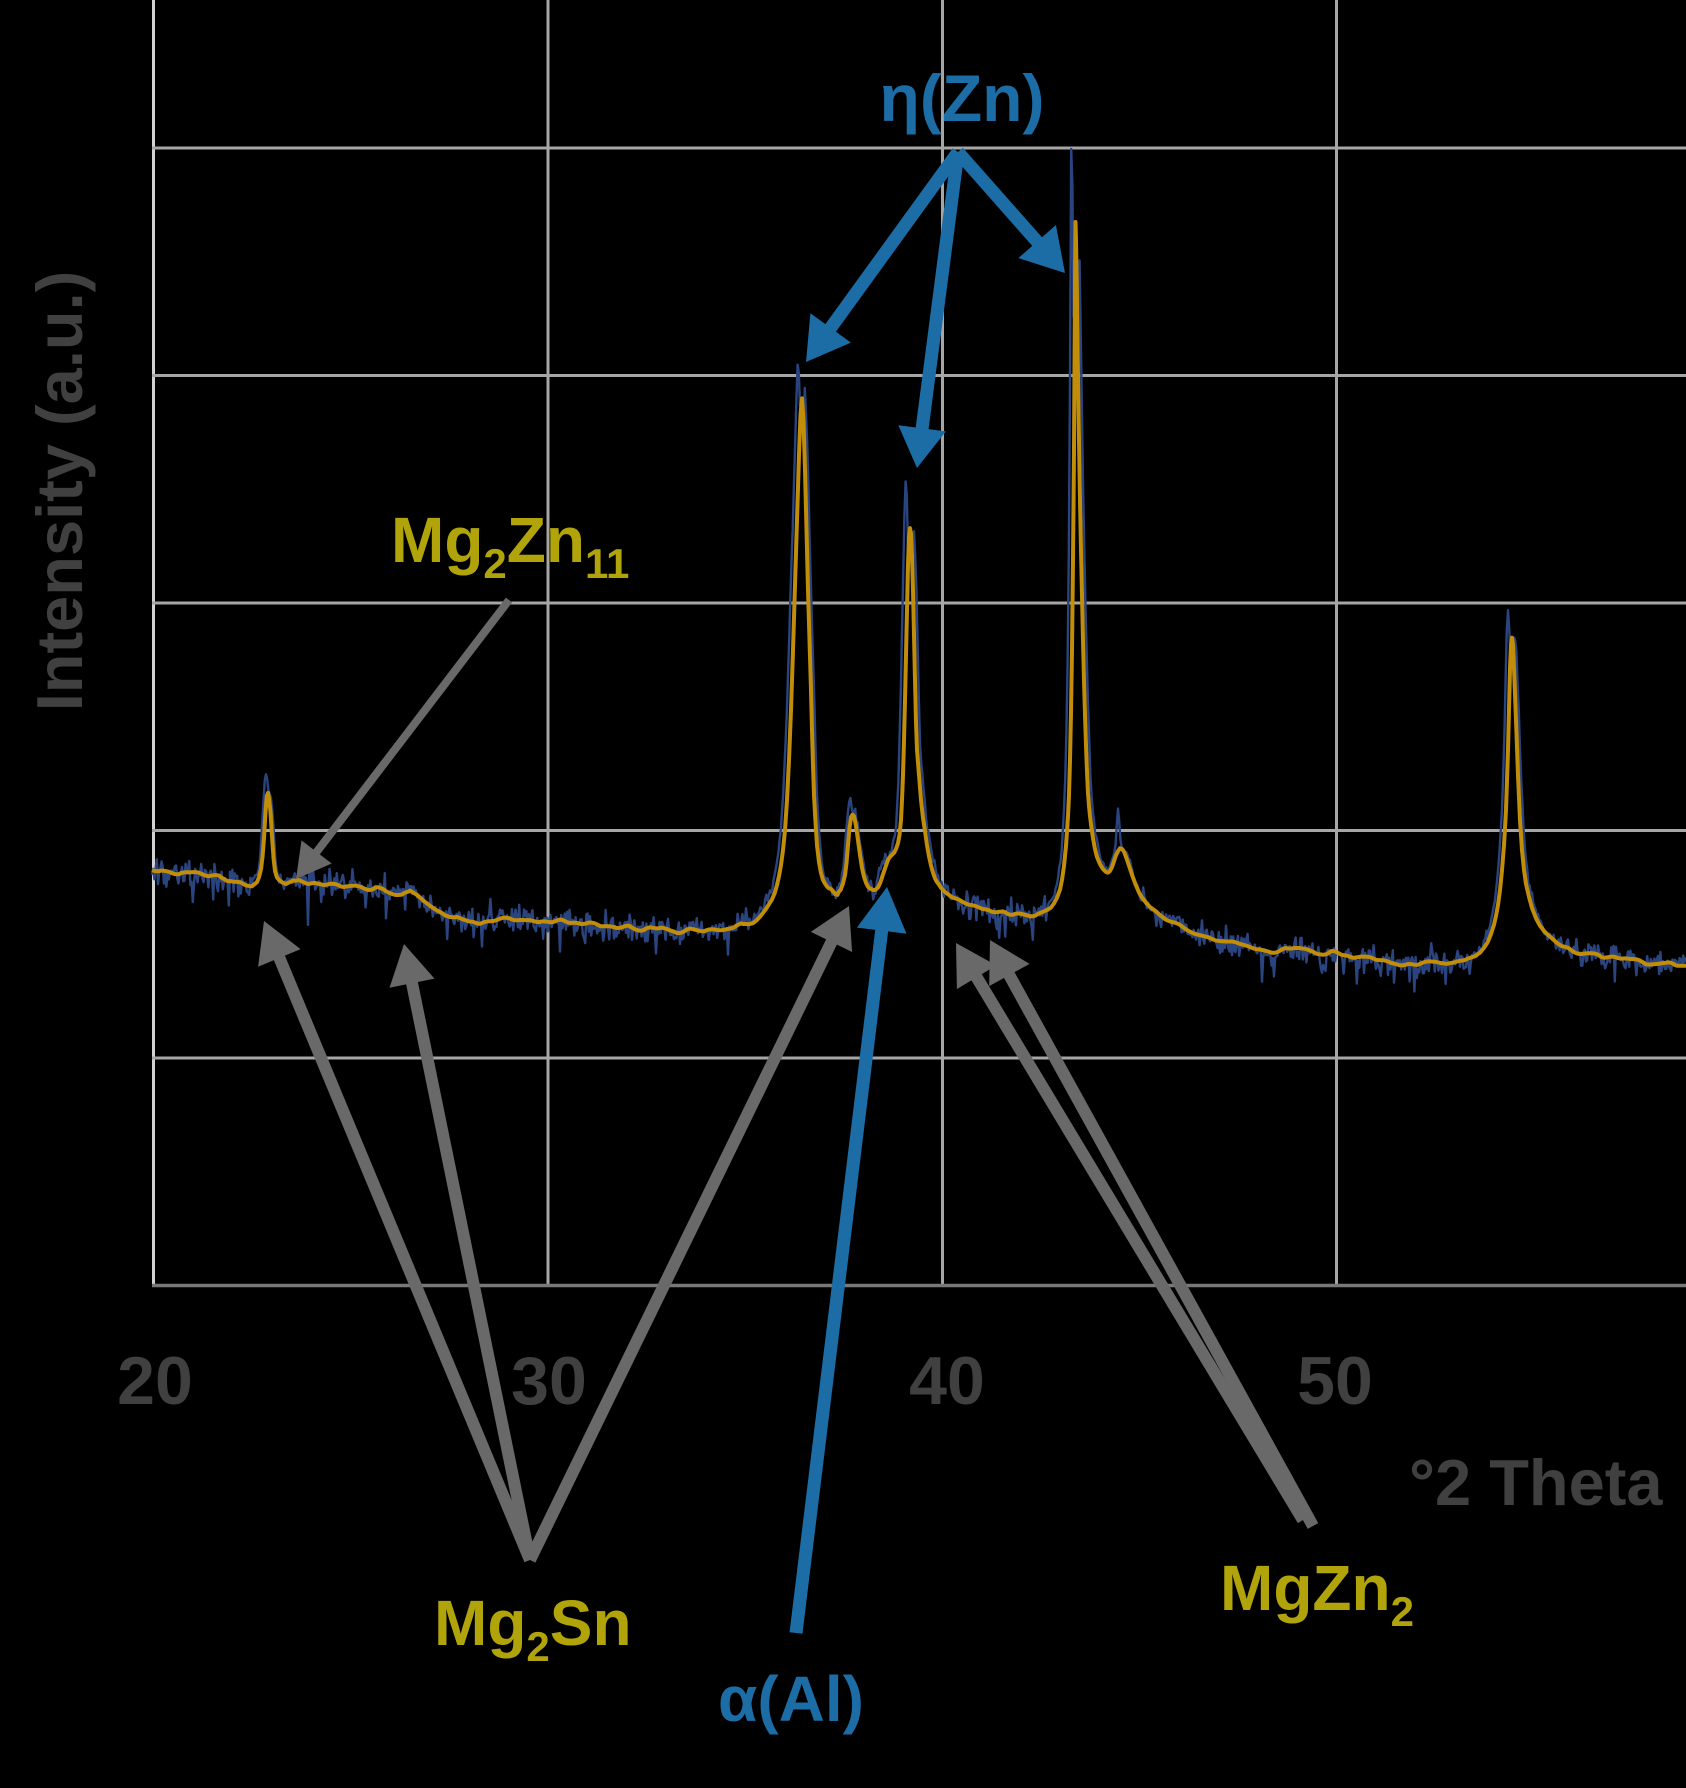 The width and height of the screenshot is (1686, 1788). I want to click on svg-text: α(Al), so click(791, 1699).